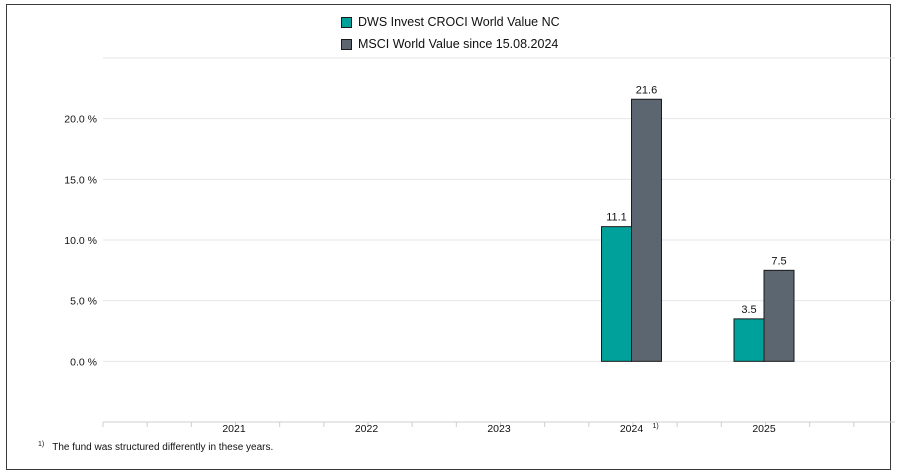  What do you see at coordinates (83, 302) in the screenshot?
I see `y-tick-label: 5.0 %` at bounding box center [83, 302].